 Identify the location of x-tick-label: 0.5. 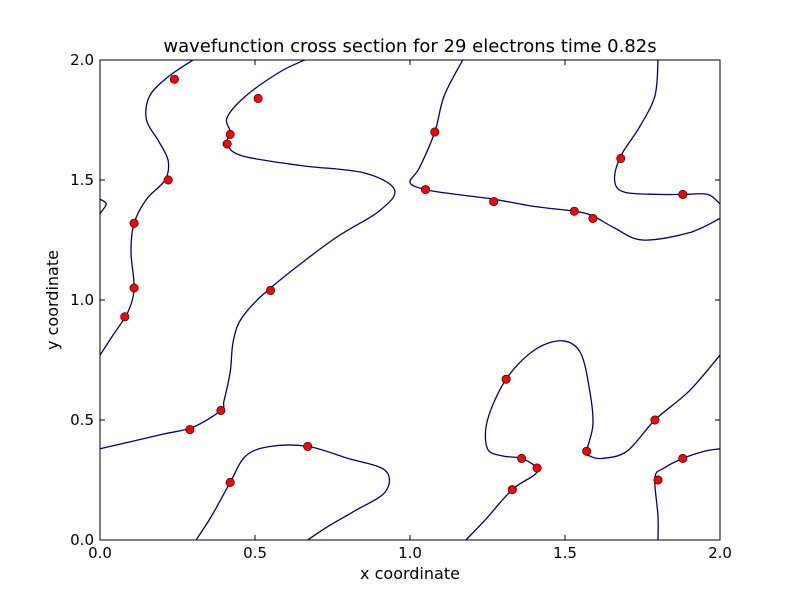
(255, 553).